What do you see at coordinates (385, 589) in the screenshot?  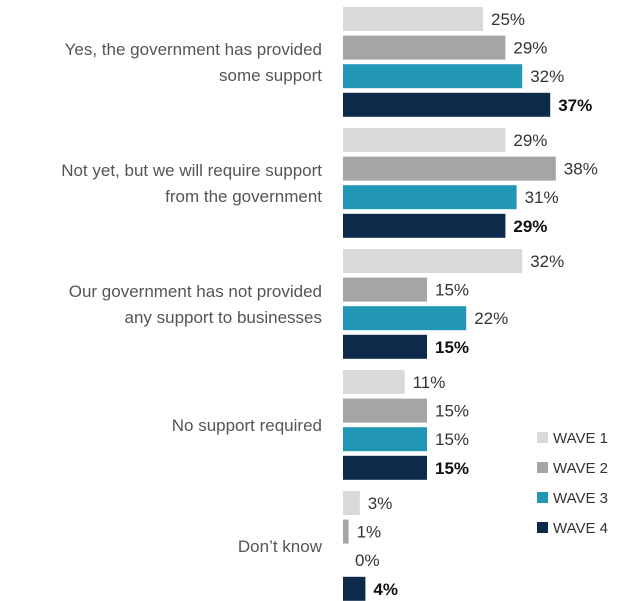 I see `value-label: 4%` at bounding box center [385, 589].